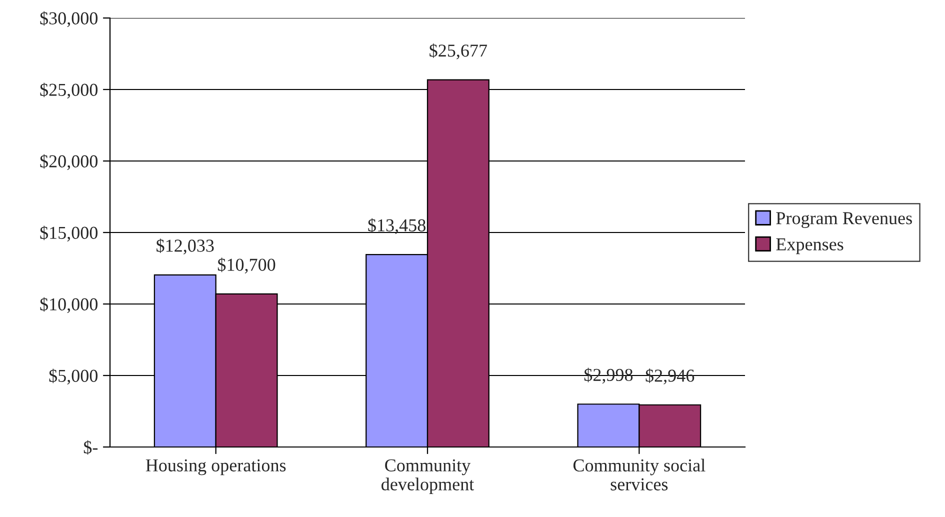 This screenshot has width=945, height=517. I want to click on x-tick-label: Community development, so click(428, 476).